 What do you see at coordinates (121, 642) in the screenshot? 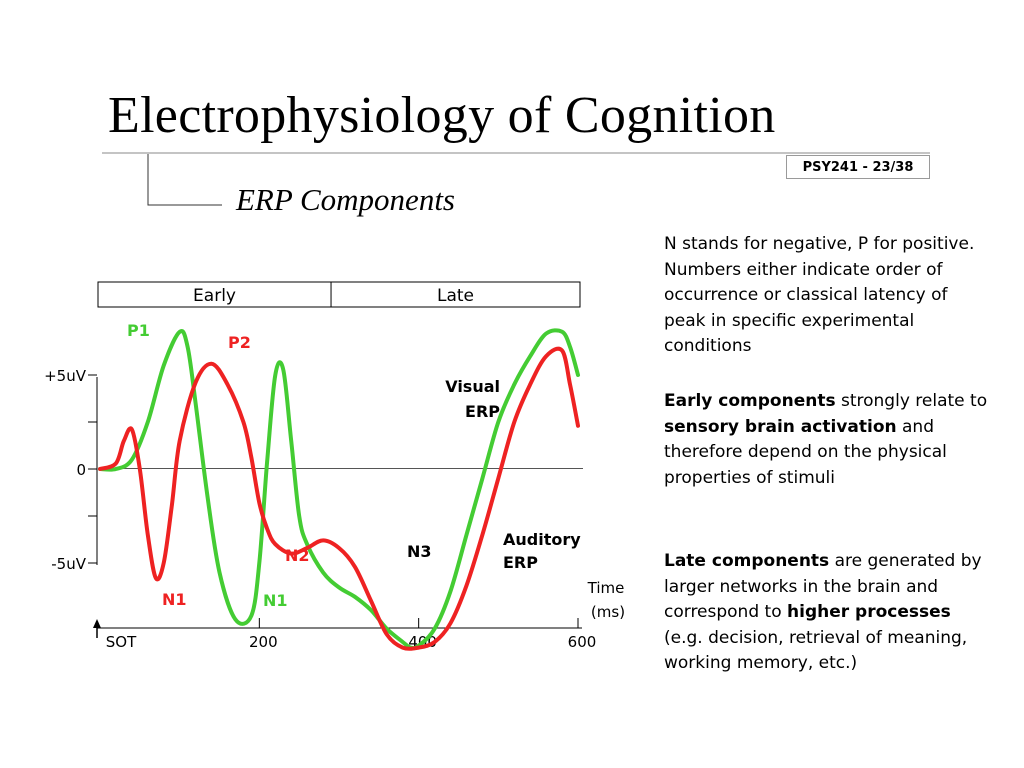
I see `x-tick-label: SOT` at bounding box center [121, 642].